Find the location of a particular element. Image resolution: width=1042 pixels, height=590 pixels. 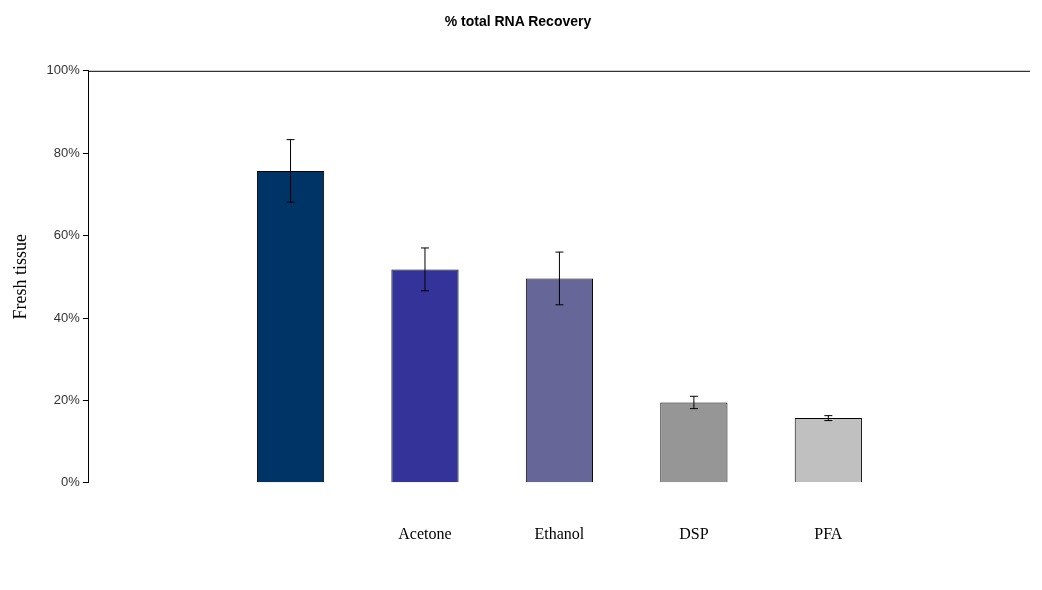

x-tick-label: DSP is located at coordinates (694, 533).